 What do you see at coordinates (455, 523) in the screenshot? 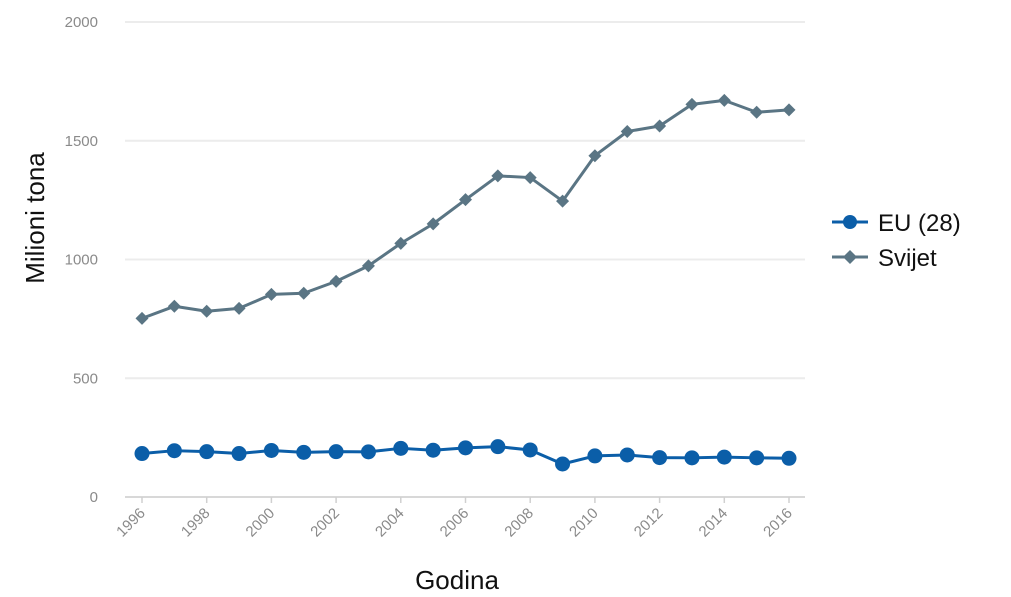
I see `x-tick-label: 2006` at bounding box center [455, 523].